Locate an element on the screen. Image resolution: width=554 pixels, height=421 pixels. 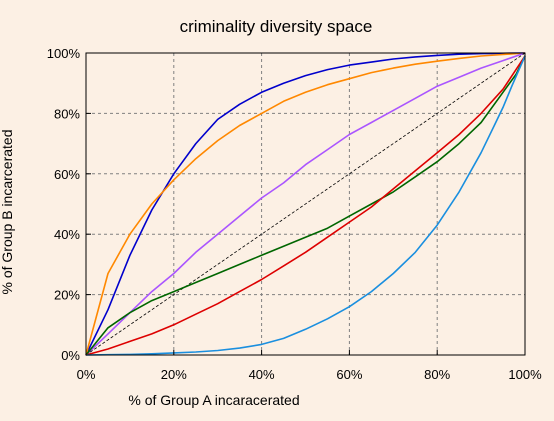
x-tick-label: 0% is located at coordinates (86, 374).